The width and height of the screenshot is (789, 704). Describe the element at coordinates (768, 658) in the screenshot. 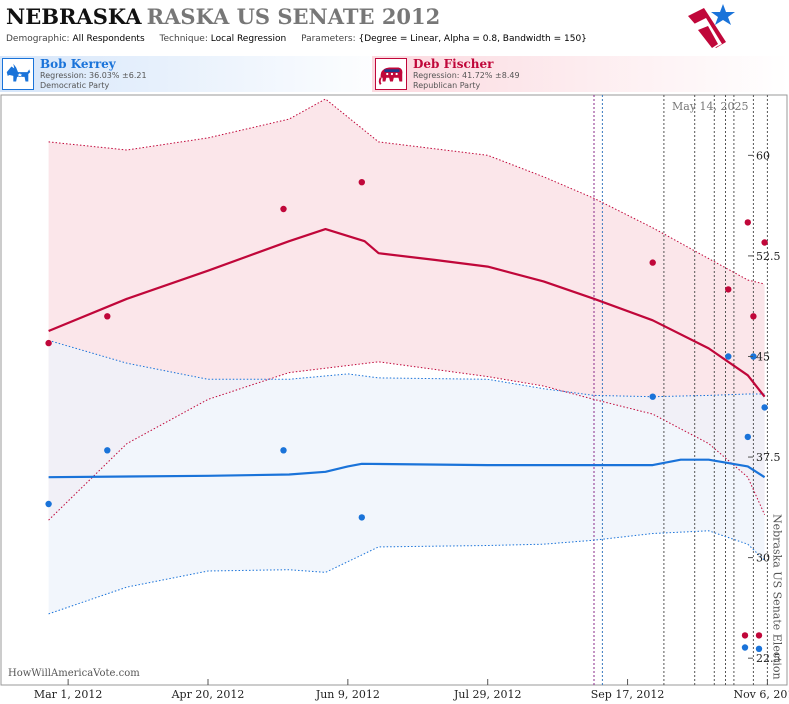

I see `y-tick-label: 22.5` at that location.